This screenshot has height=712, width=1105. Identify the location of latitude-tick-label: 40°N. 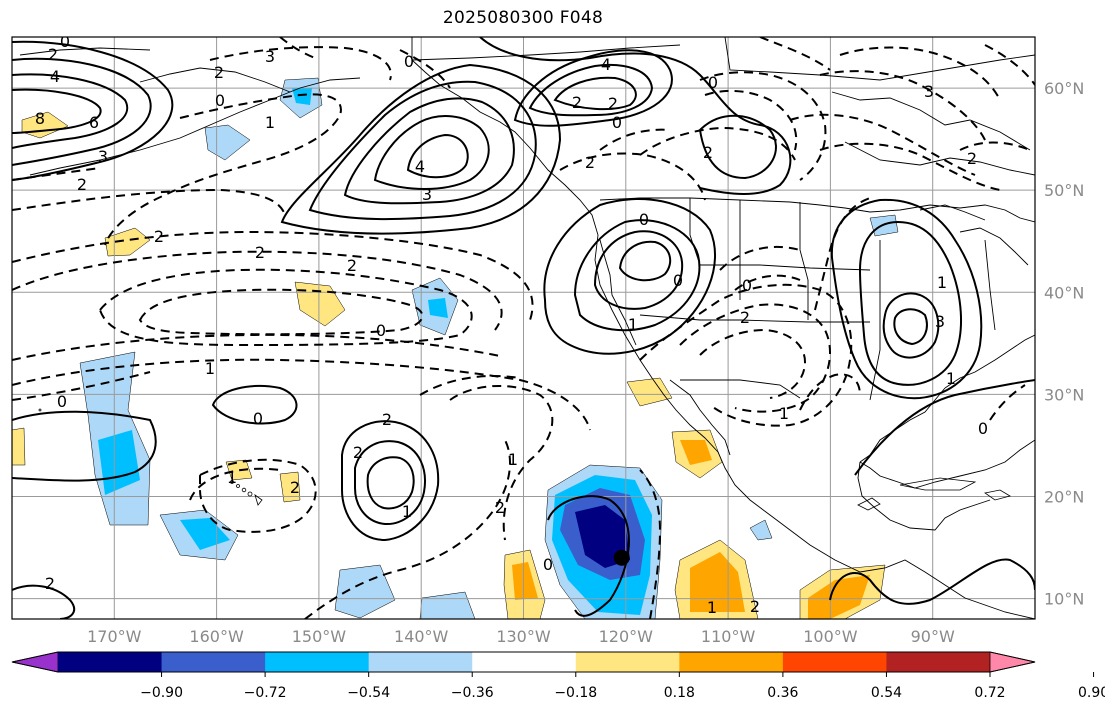
(1064, 292).